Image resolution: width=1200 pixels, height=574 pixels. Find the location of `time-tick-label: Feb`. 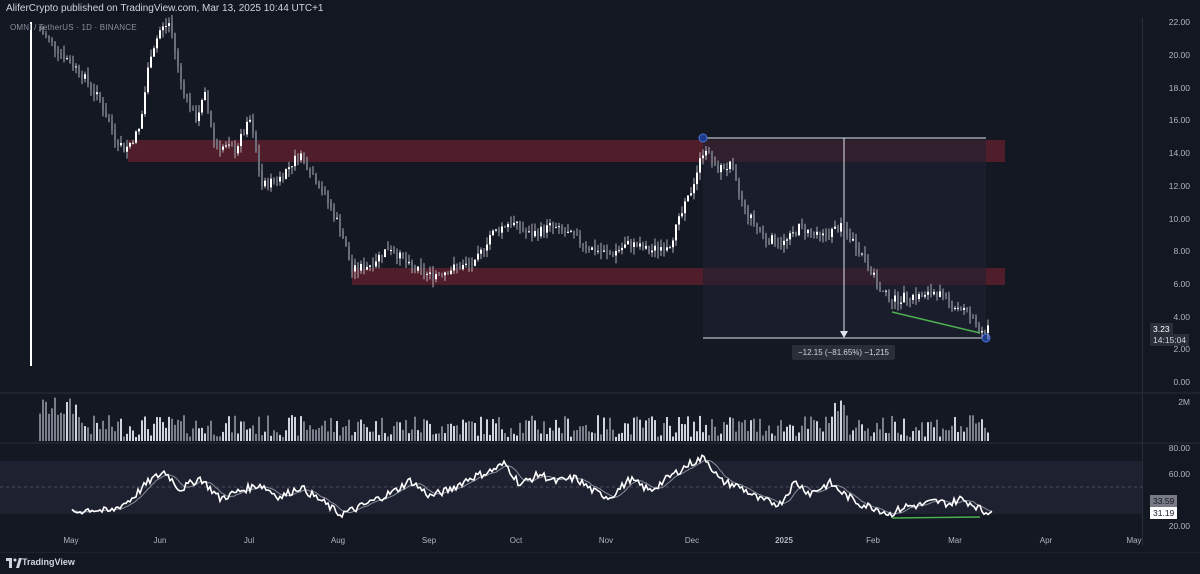

time-tick-label: Feb is located at coordinates (873, 540).